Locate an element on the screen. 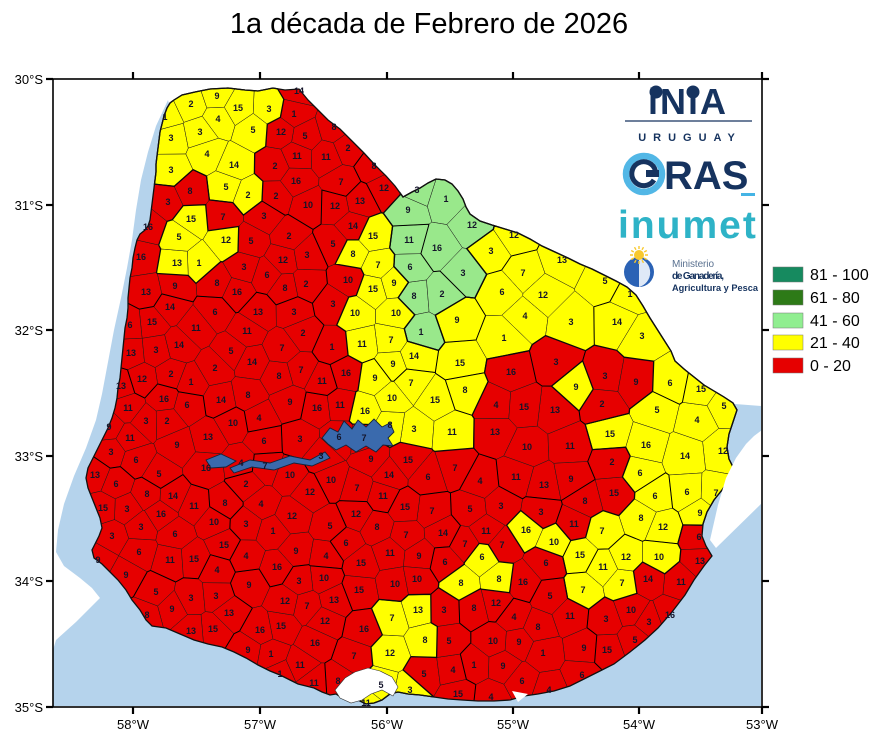  svg-text: 0 - 20 is located at coordinates (830, 366).